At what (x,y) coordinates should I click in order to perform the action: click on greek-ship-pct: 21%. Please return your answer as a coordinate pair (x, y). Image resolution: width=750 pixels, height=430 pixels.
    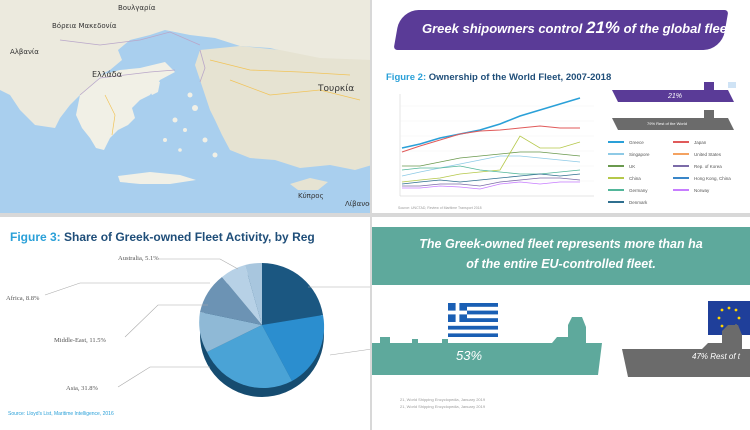
    Looking at the image, I should click on (675, 96).